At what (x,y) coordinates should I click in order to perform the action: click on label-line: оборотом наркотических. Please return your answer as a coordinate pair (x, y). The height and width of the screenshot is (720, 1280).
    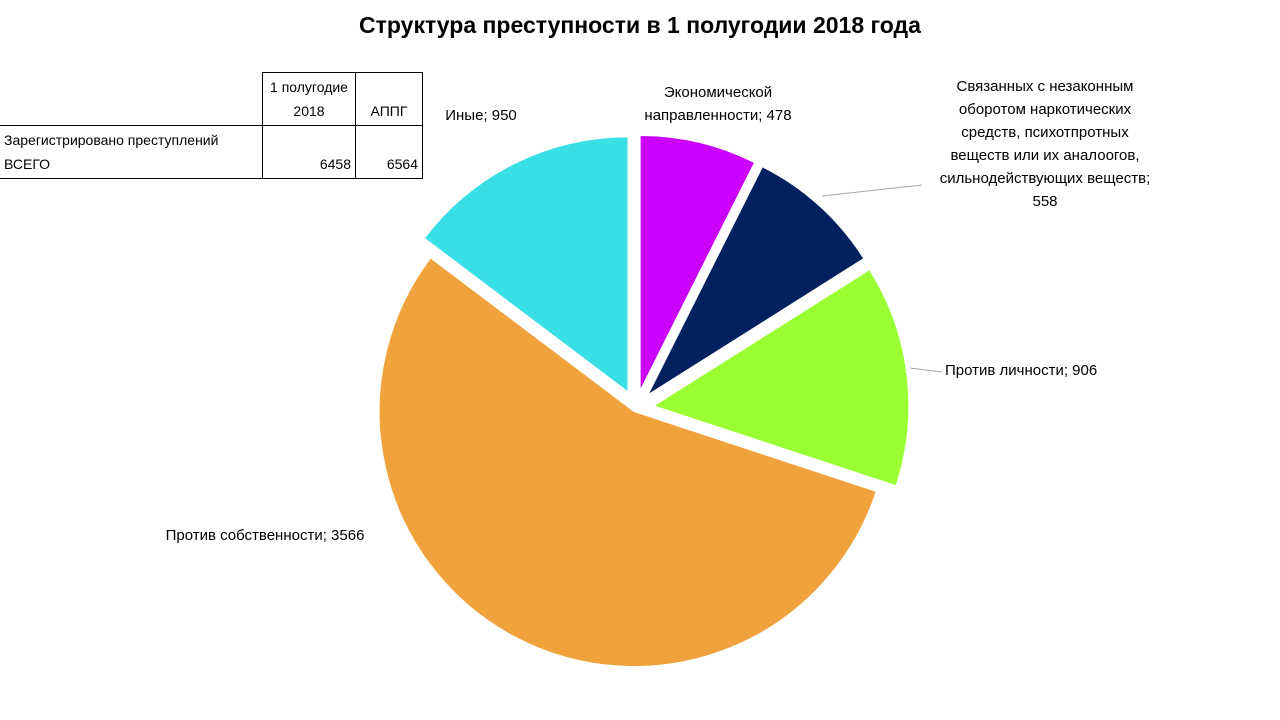
    Looking at the image, I should click on (1045, 109).